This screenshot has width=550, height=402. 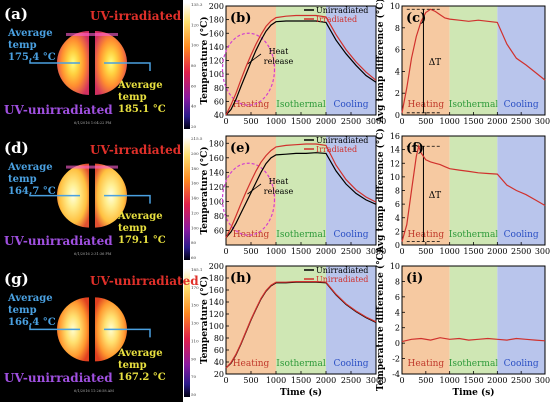 I want to click on colorbar-tick-label: 150, so click(x=195, y=305).